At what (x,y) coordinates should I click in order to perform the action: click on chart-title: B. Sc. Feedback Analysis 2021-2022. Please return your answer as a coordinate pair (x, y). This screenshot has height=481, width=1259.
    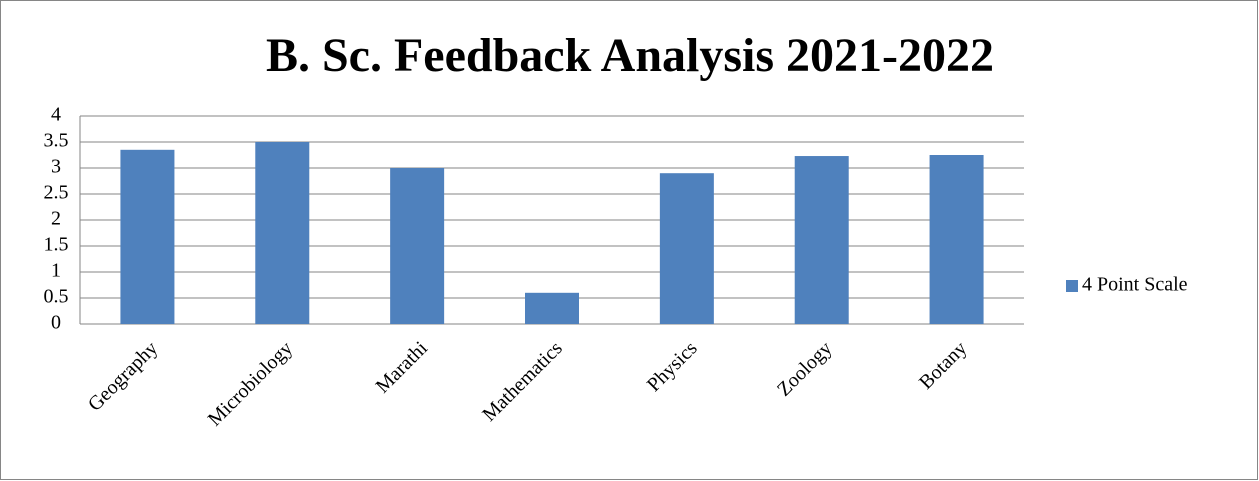
    Looking at the image, I should click on (630, 55).